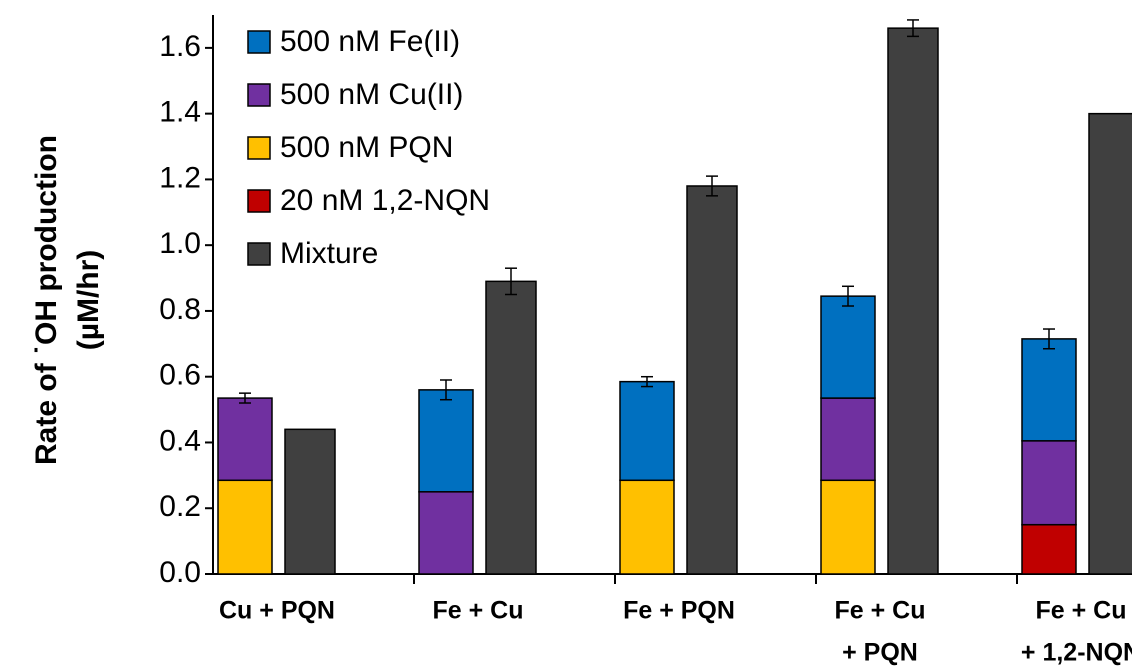 The image size is (1132, 670). I want to click on y-tick-label: 0.6, so click(180, 375).